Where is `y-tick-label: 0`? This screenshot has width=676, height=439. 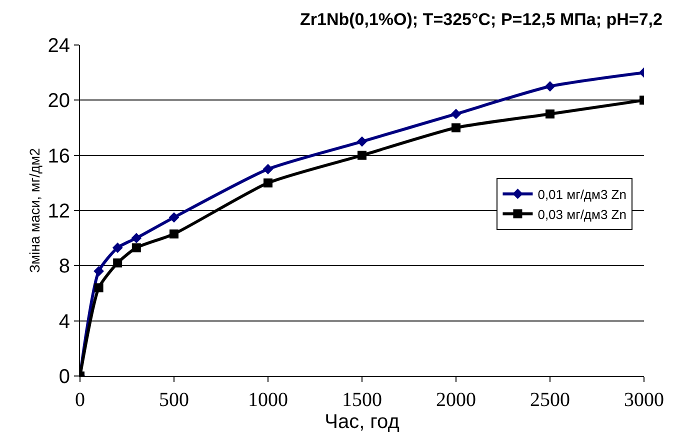 y-tick-label: 0 is located at coordinates (64, 377).